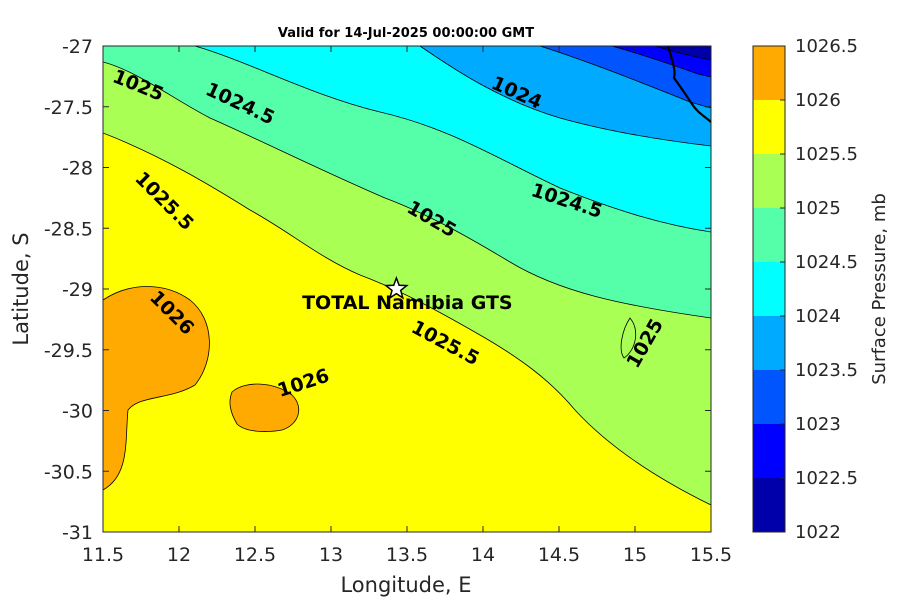 Image resolution: width=900 pixels, height=600 pixels. I want to click on colorbar-frame, so click(769, 289).